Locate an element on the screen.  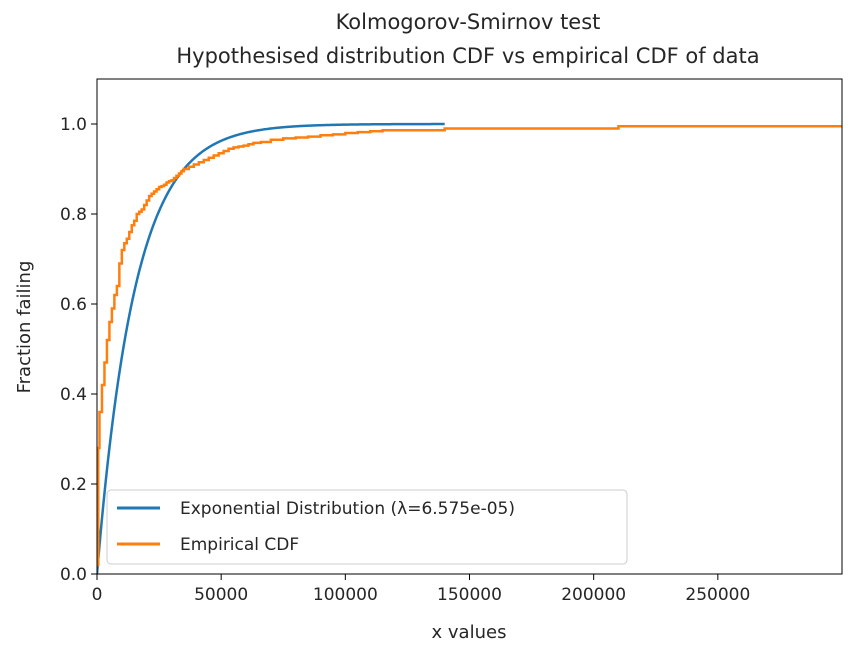
x-tick-label: 150000 is located at coordinates (469, 595).